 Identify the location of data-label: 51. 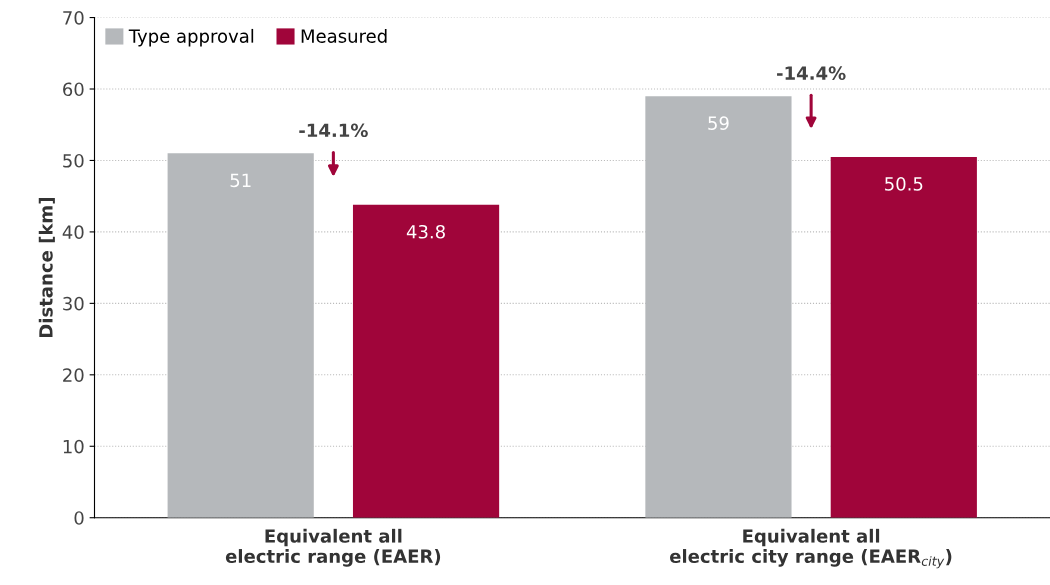
(240, 180).